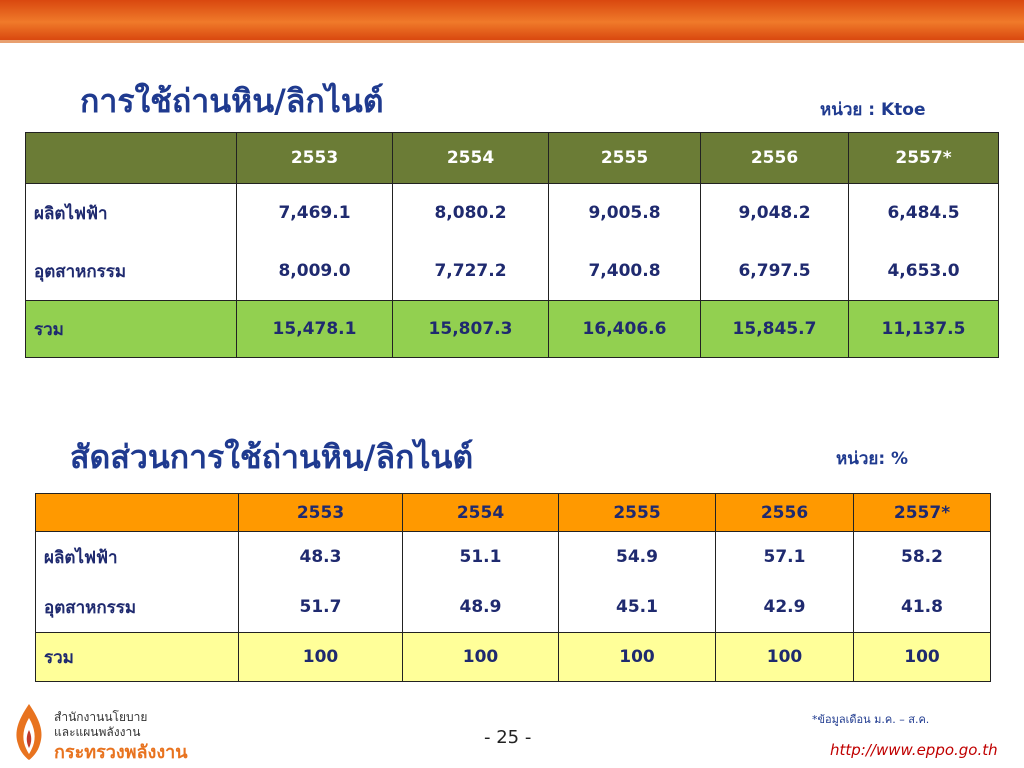  What do you see at coordinates (774, 212) in the screenshot?
I see `cell: 9,048.2` at bounding box center [774, 212].